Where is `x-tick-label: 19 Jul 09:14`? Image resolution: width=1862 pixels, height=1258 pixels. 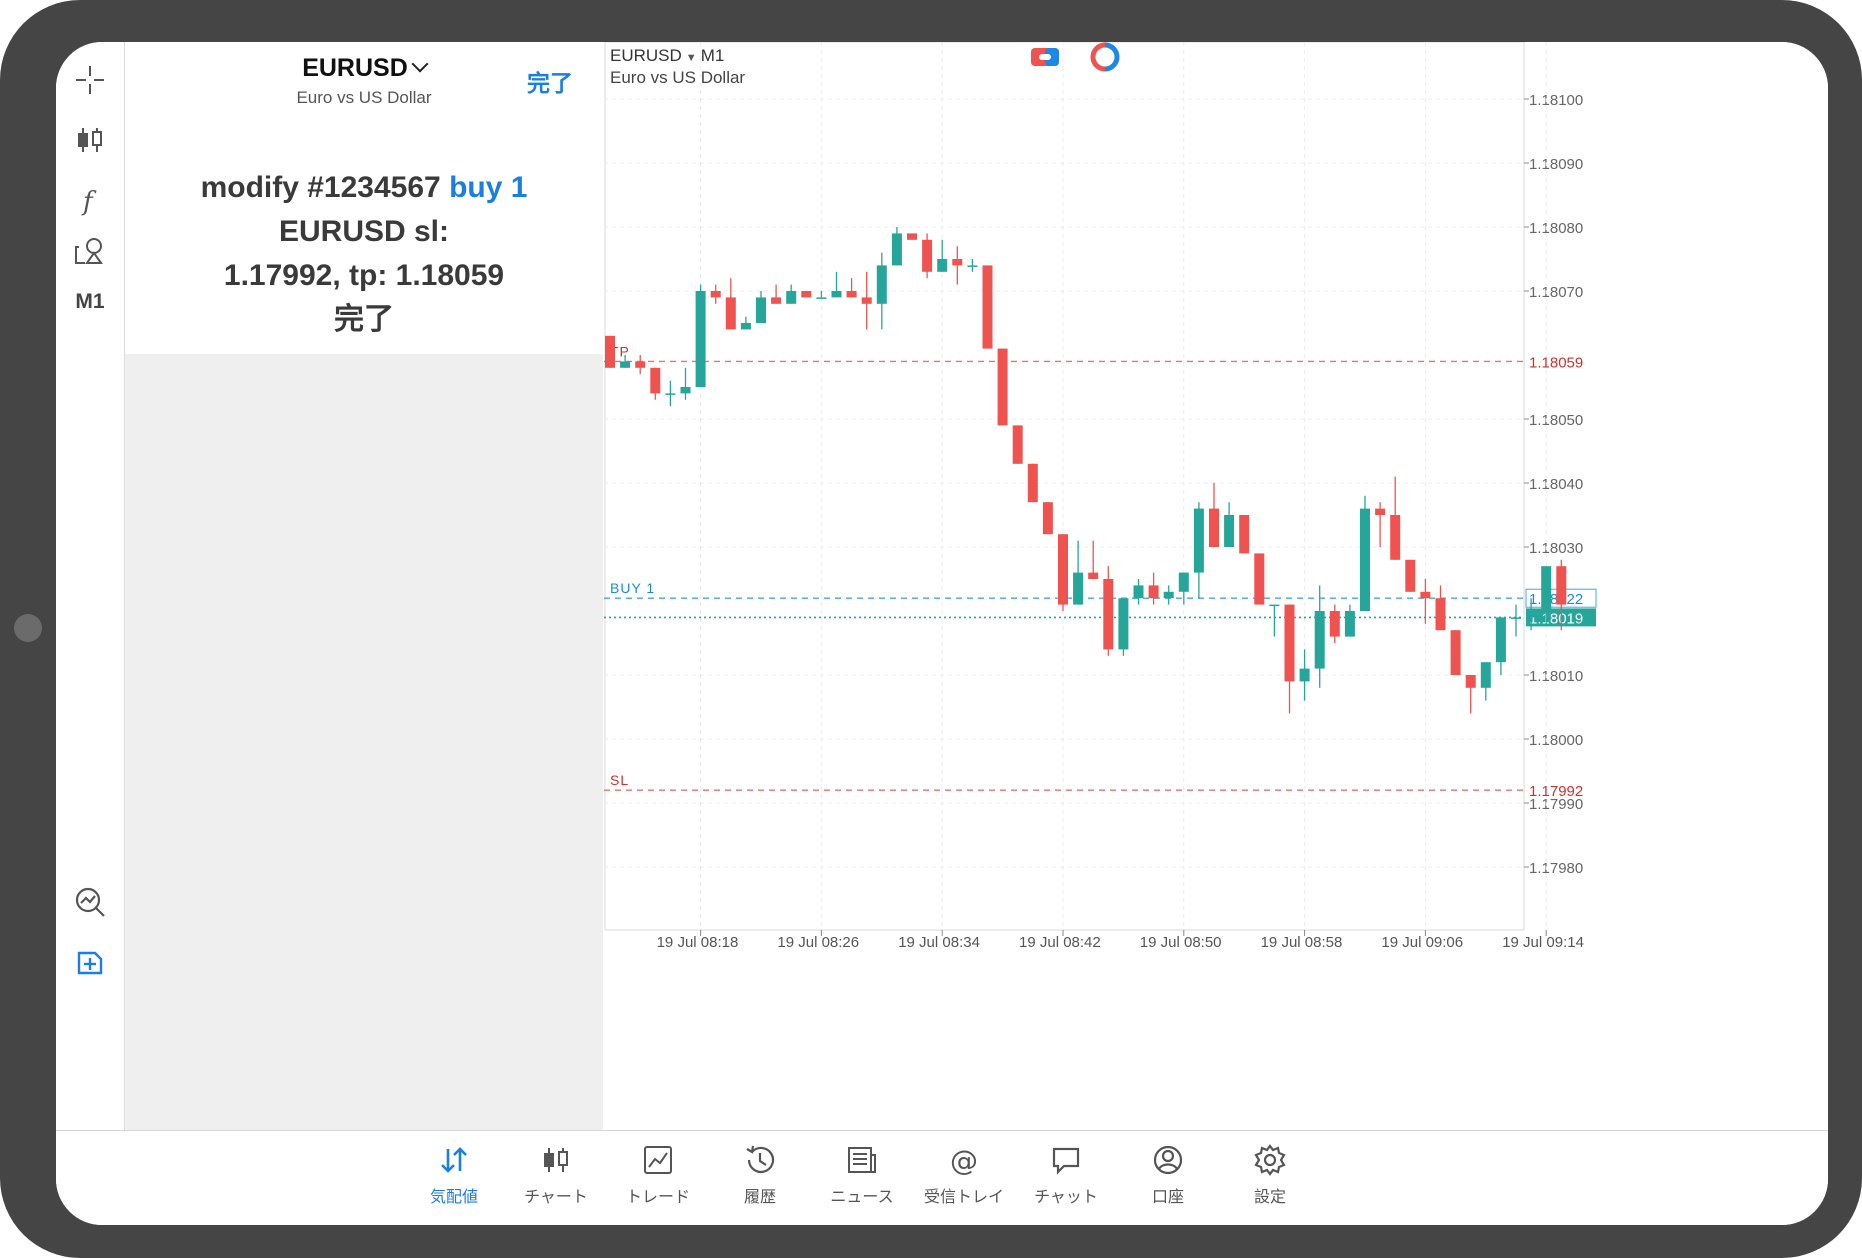
x-tick-label: 19 Jul 09:14 is located at coordinates (1543, 942).